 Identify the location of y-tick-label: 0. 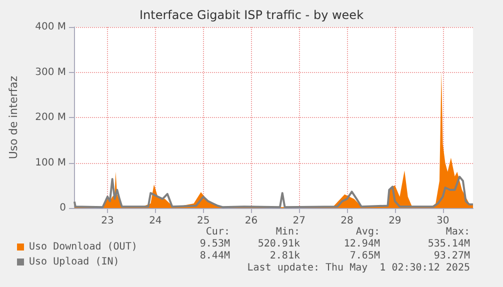
(63, 208).